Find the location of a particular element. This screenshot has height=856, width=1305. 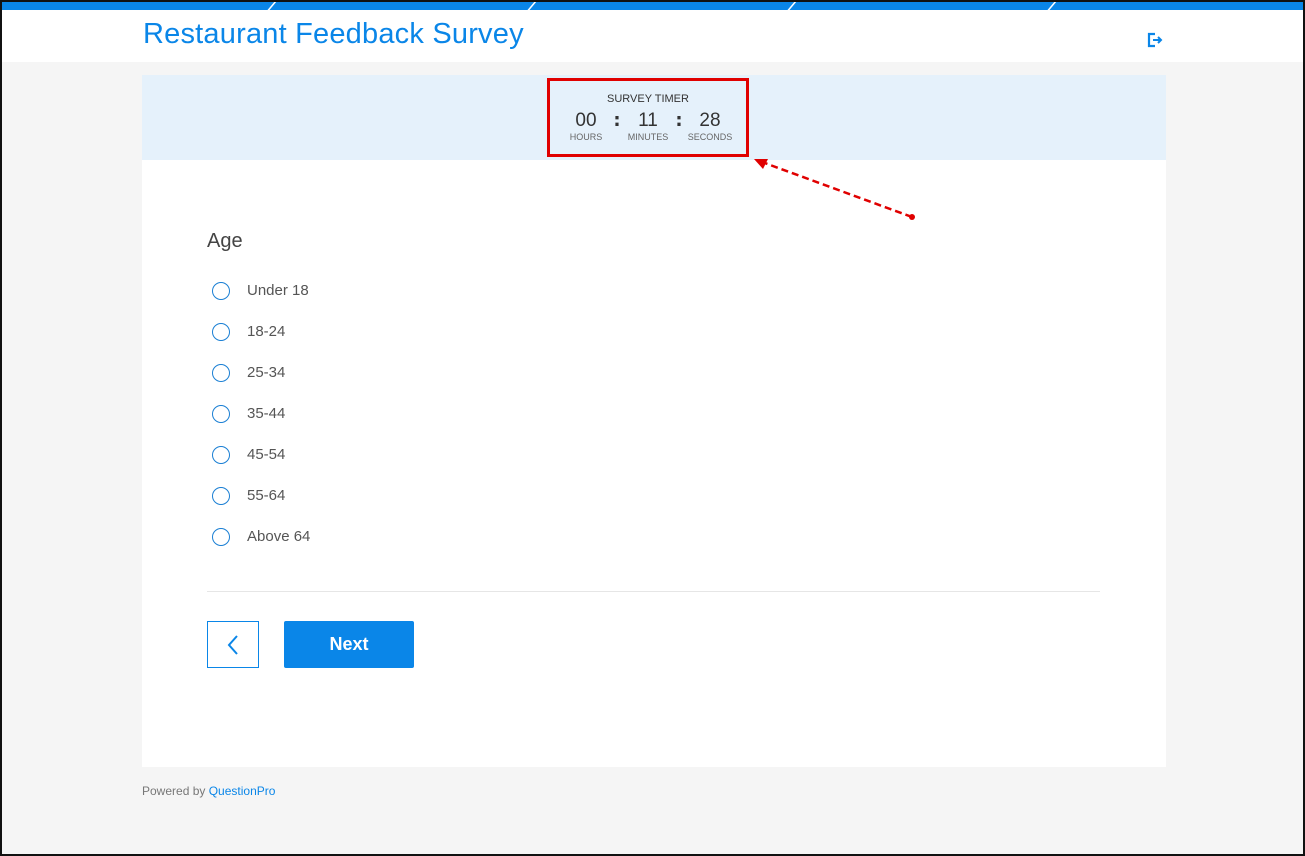

timer-minutes: 11 is located at coordinates (648, 120).